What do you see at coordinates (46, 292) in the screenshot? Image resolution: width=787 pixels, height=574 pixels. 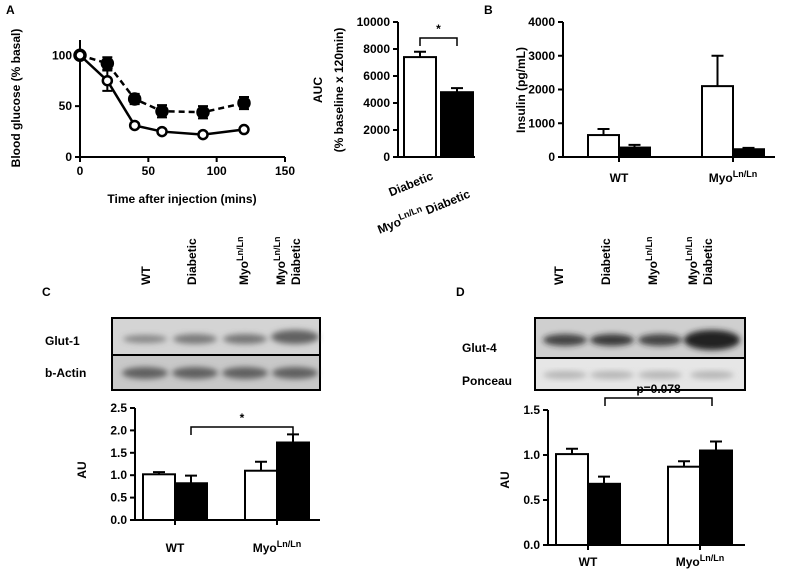 I see `panel-label: C` at bounding box center [46, 292].